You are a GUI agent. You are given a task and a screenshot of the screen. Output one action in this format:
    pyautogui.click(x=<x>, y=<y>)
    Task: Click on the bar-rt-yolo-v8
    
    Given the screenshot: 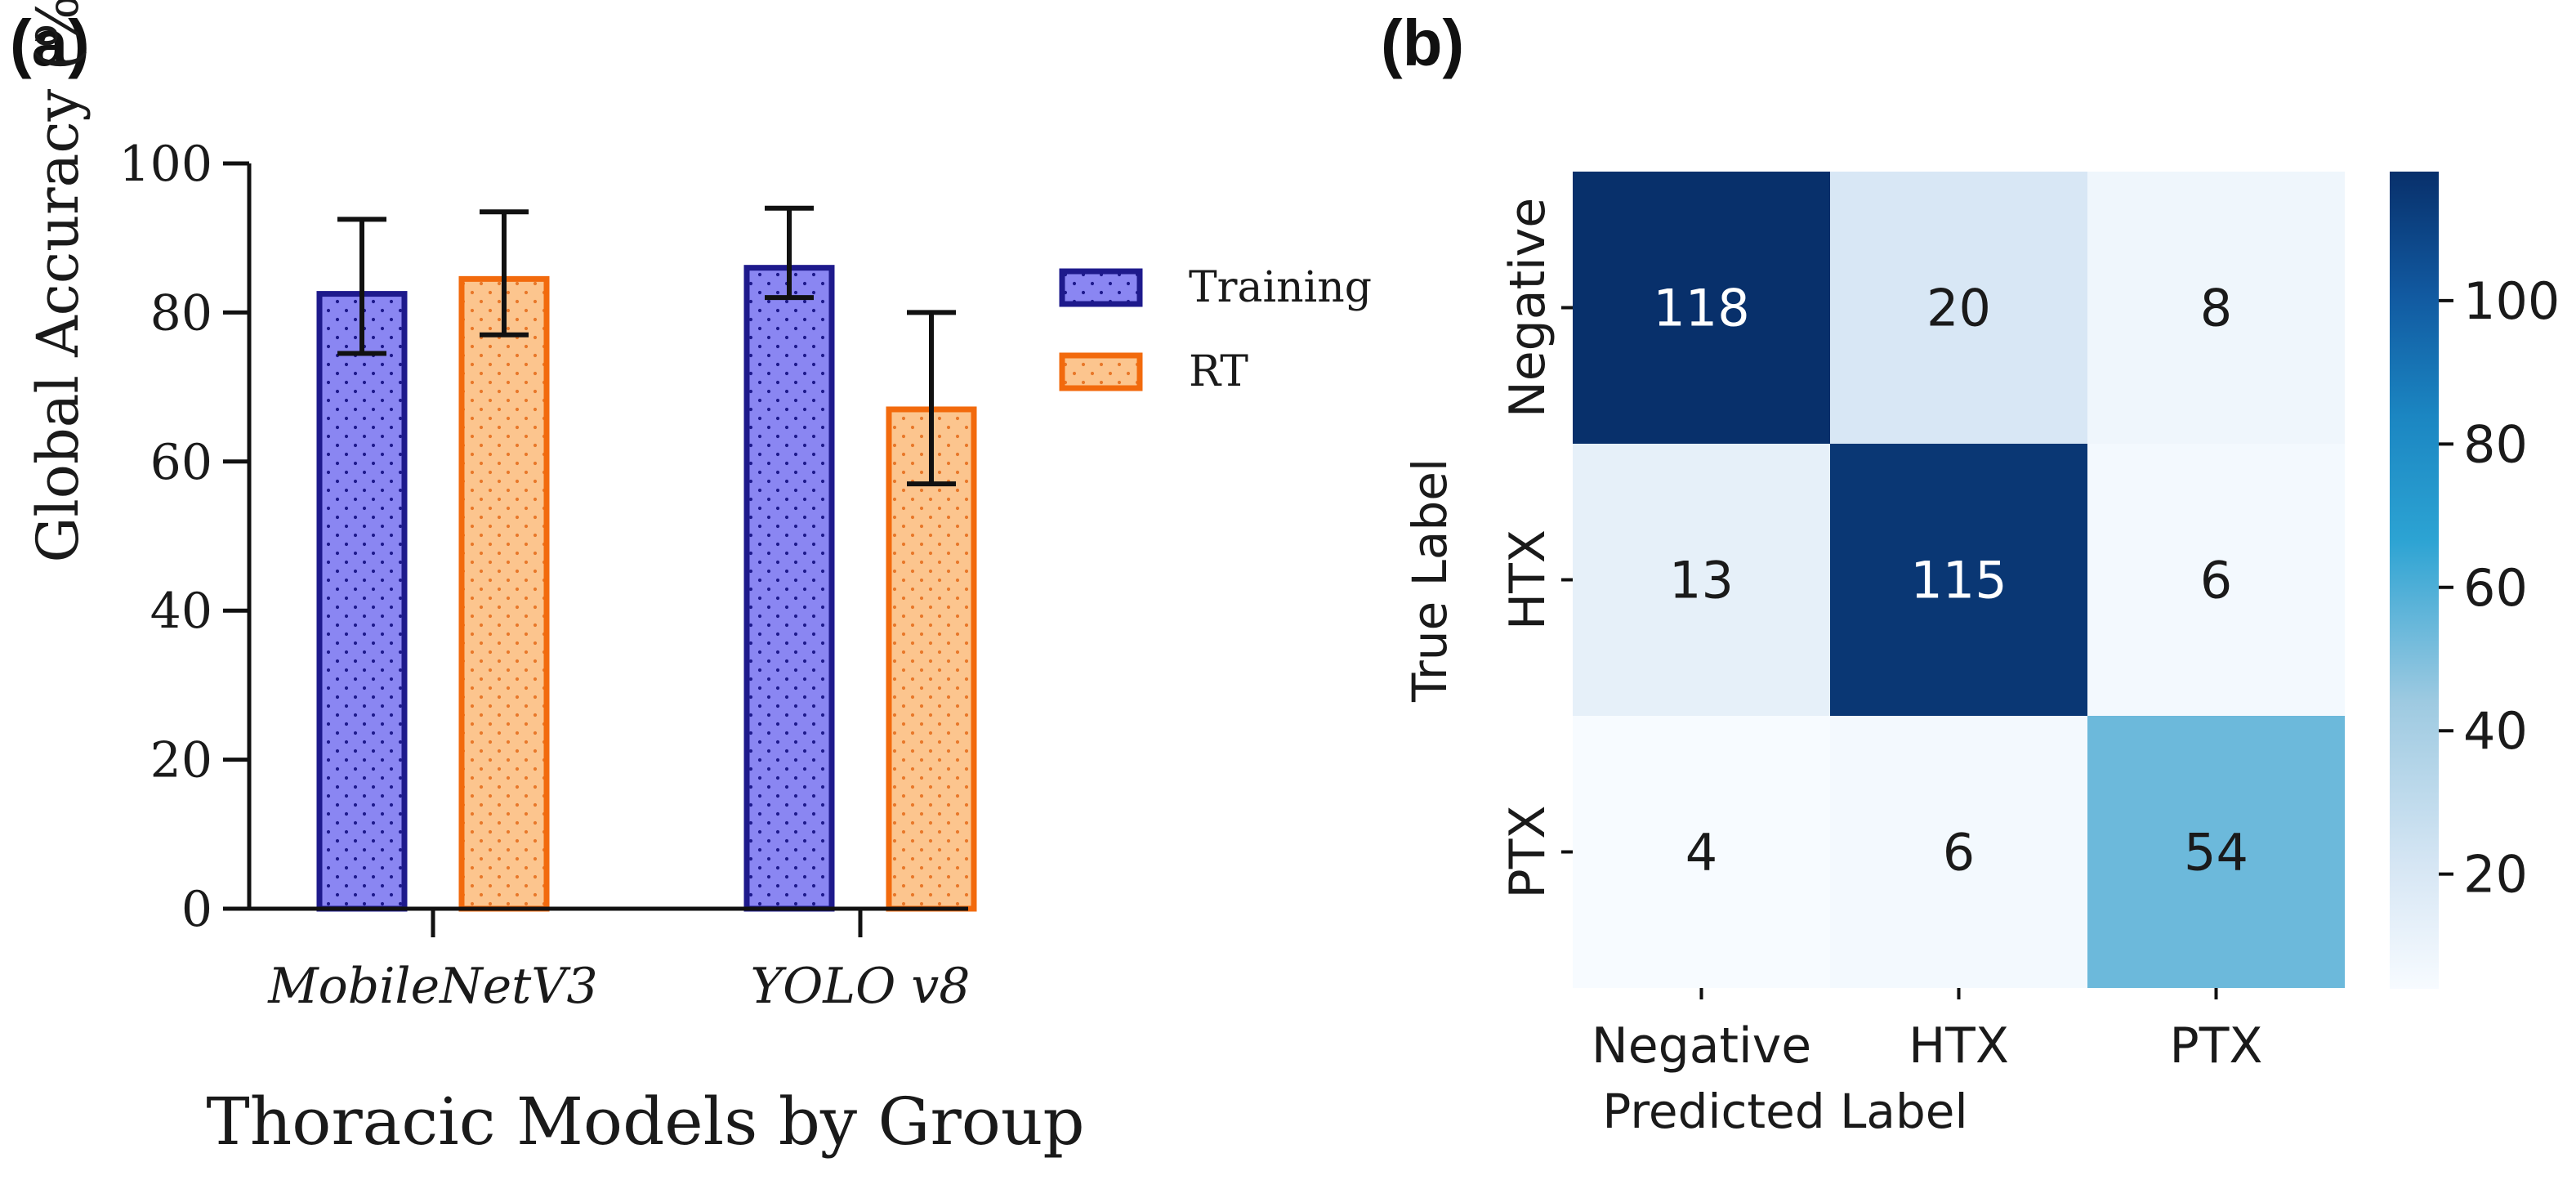 What is the action you would take?
    pyautogui.click(x=932, y=659)
    